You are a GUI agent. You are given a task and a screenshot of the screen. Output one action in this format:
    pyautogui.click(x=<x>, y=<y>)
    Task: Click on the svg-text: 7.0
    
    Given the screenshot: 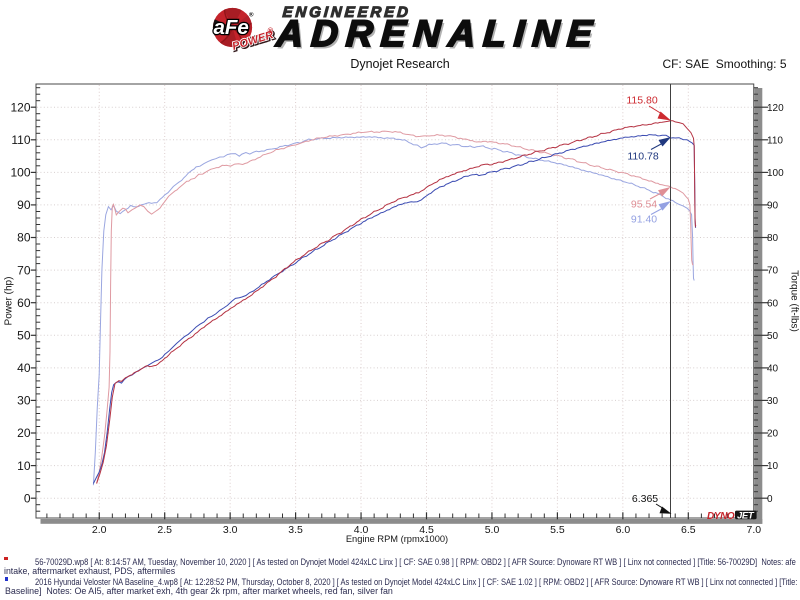 What is the action you would take?
    pyautogui.click(x=753, y=530)
    